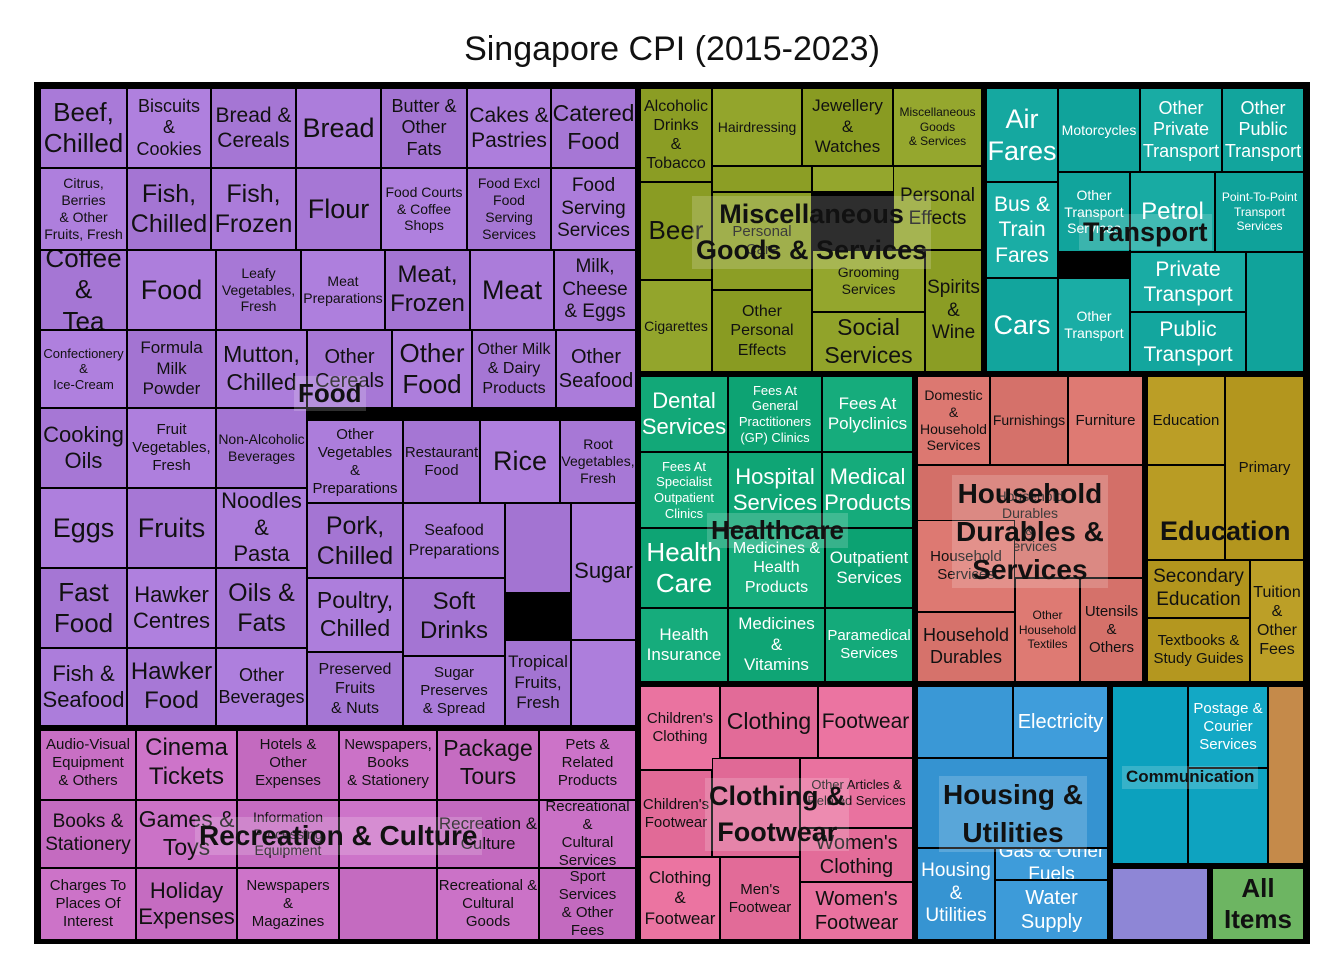 This screenshot has height=960, width=1344. I want to click on tile-dental-services: Dental Services, so click(684, 414).